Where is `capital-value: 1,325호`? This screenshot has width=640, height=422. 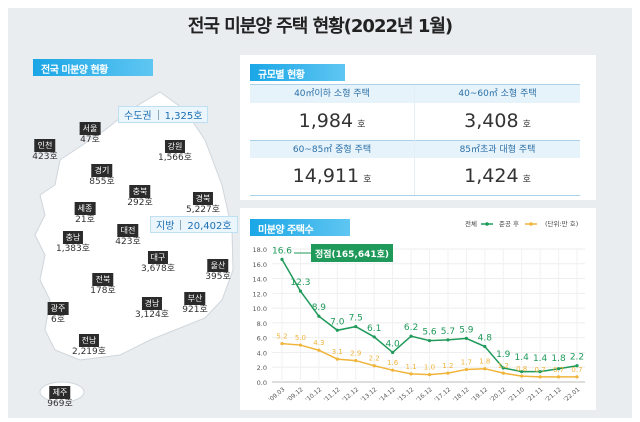
capital-value: 1,325호 is located at coordinates (183, 116).